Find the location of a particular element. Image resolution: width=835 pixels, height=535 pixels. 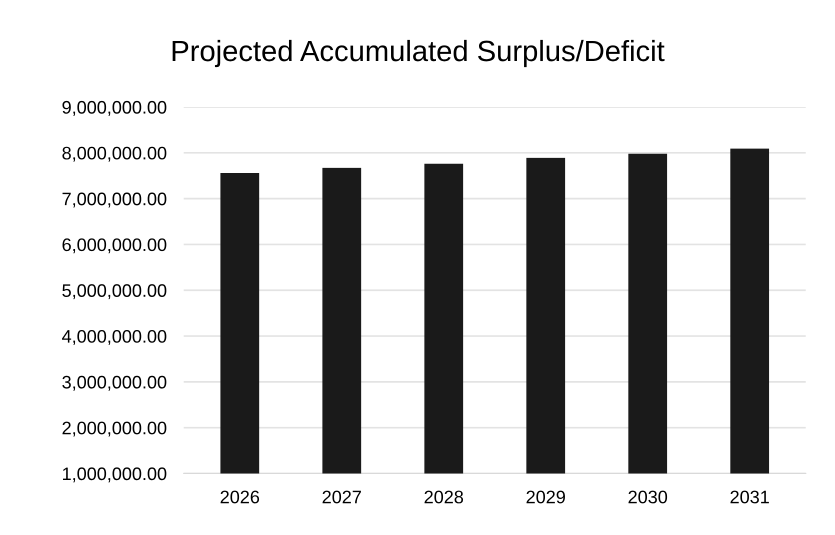

y-tick-label: 3,000,000.00 is located at coordinates (114, 383).